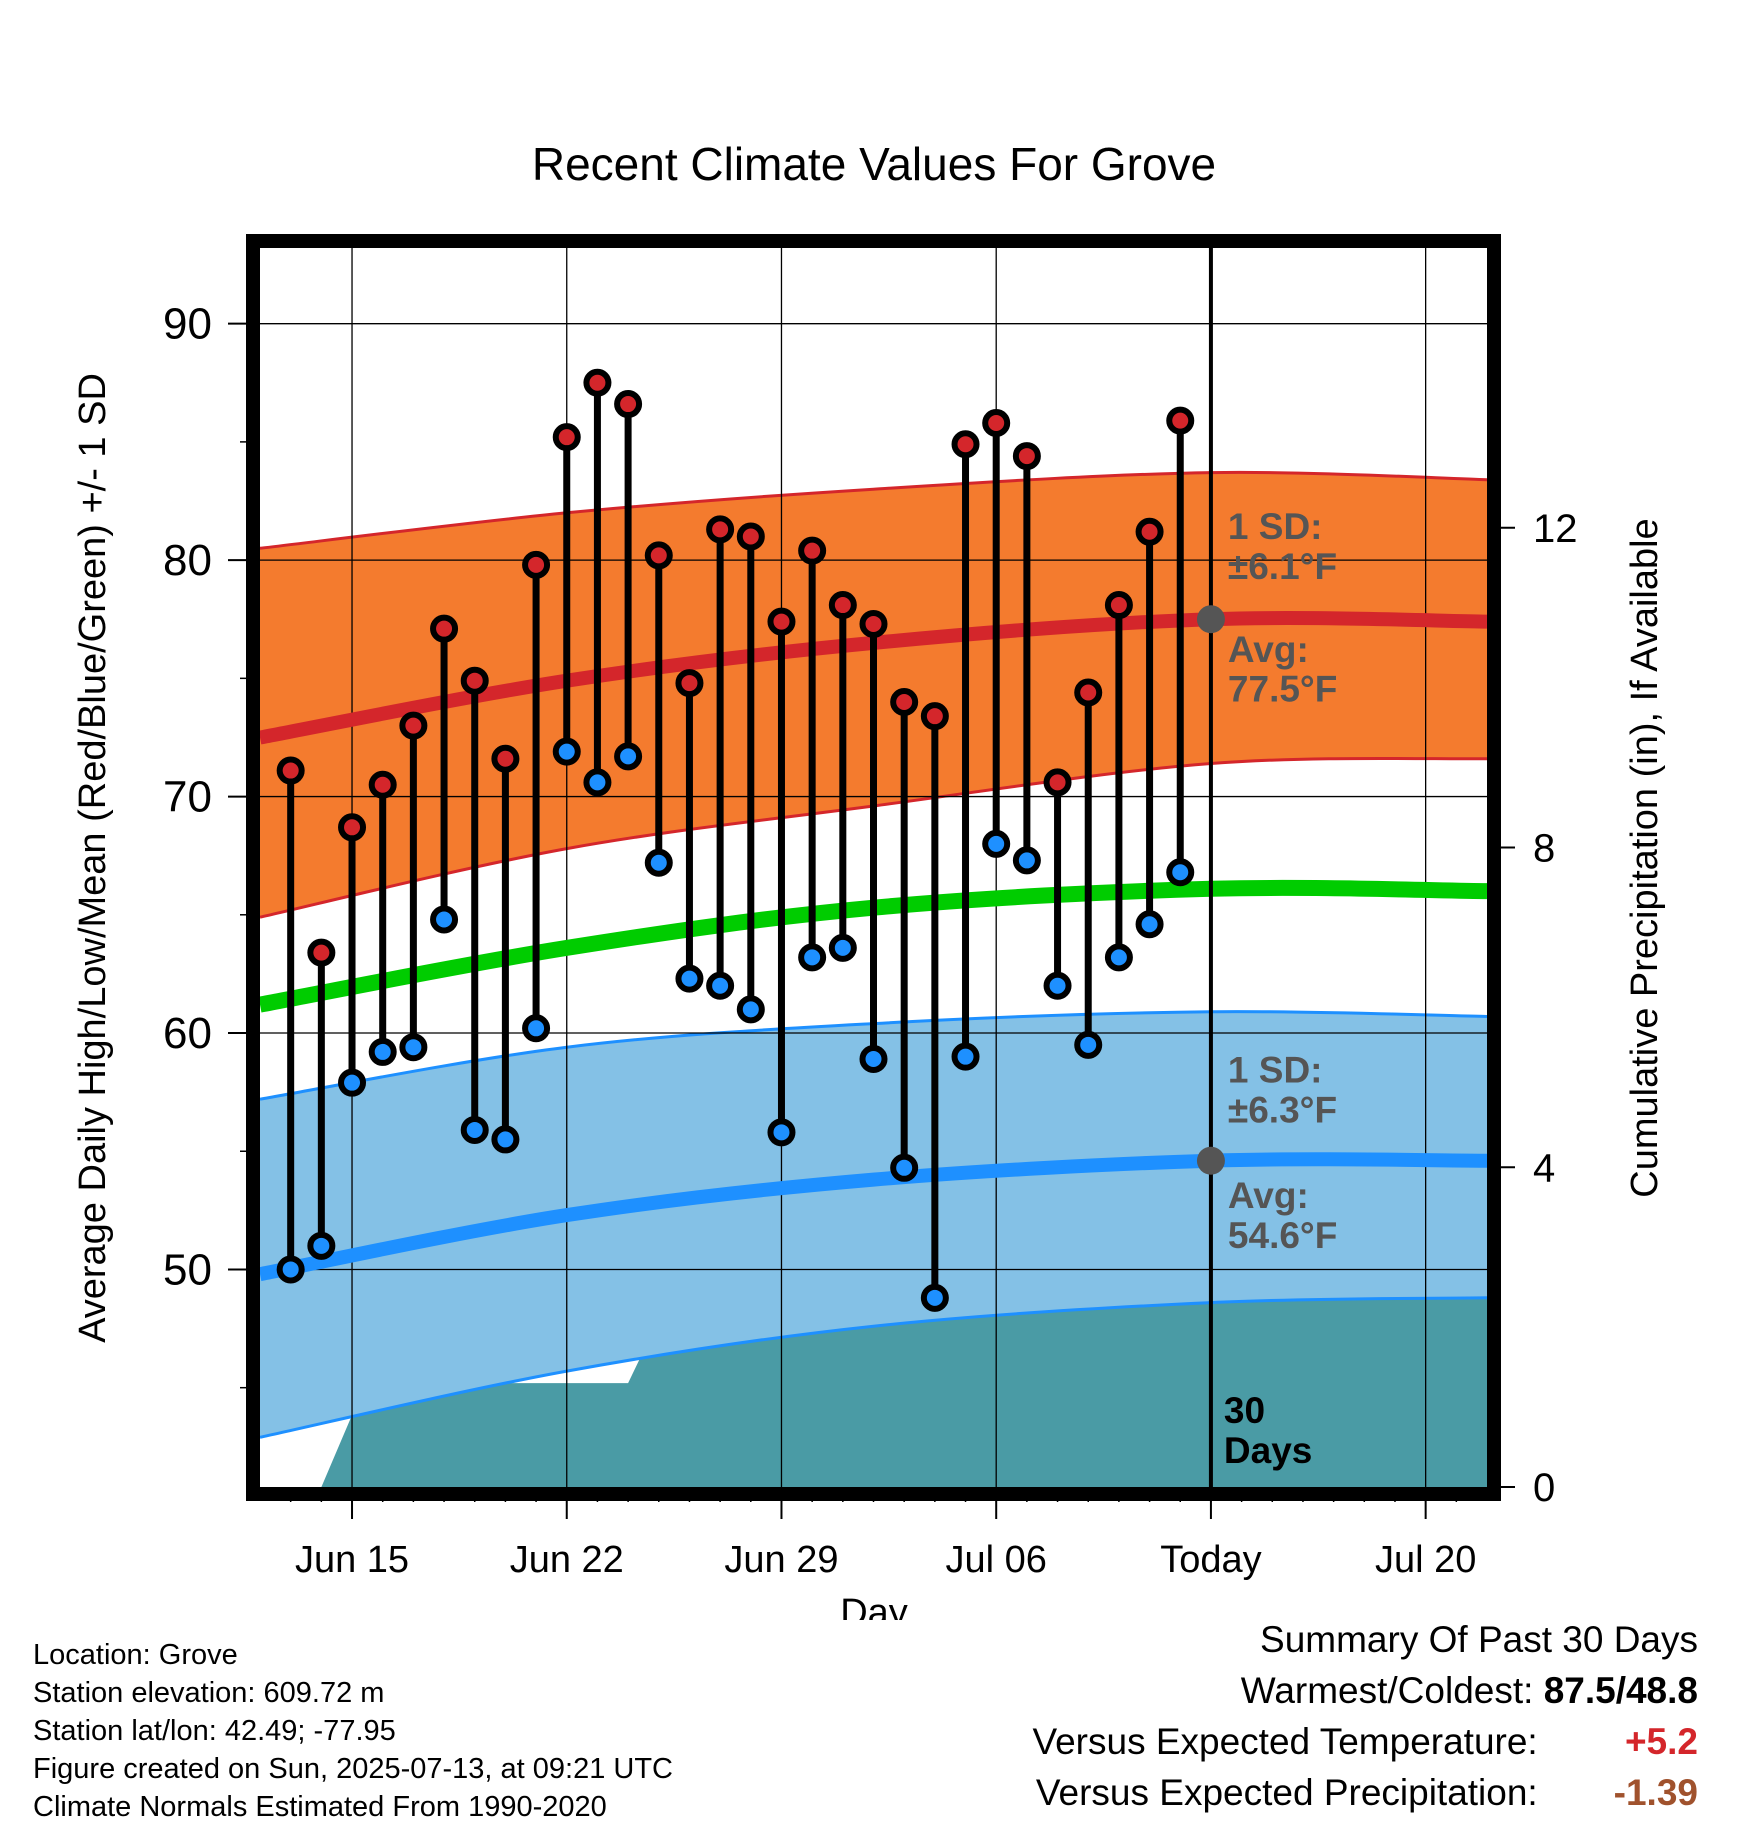 The image size is (1748, 1828). What do you see at coordinates (135, 1655) in the screenshot?
I see `location-text: Location: Grove` at bounding box center [135, 1655].